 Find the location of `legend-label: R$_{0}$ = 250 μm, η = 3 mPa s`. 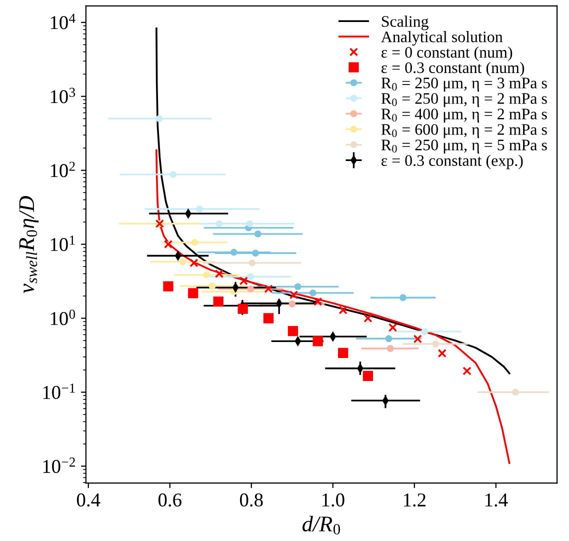

legend-label: R$_{0}$ = 250 μm, η = 3 mPa s is located at coordinates (464, 85).